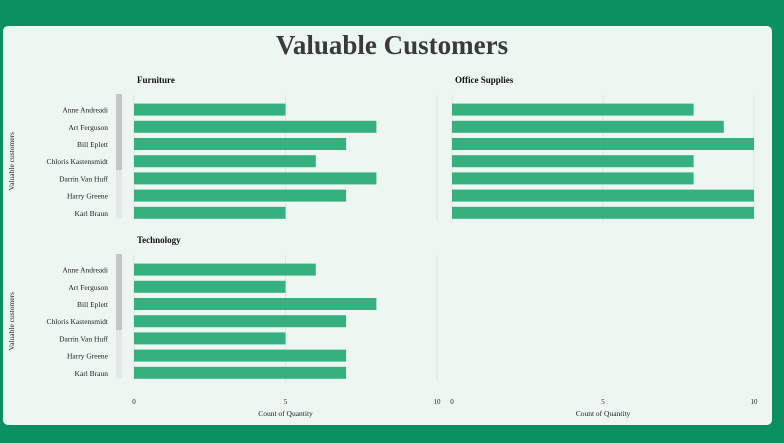 Image resolution: width=784 pixels, height=443 pixels. Describe the element at coordinates (603, 144) in the screenshot. I see `bar-office-supplies-bill-eplett` at that location.